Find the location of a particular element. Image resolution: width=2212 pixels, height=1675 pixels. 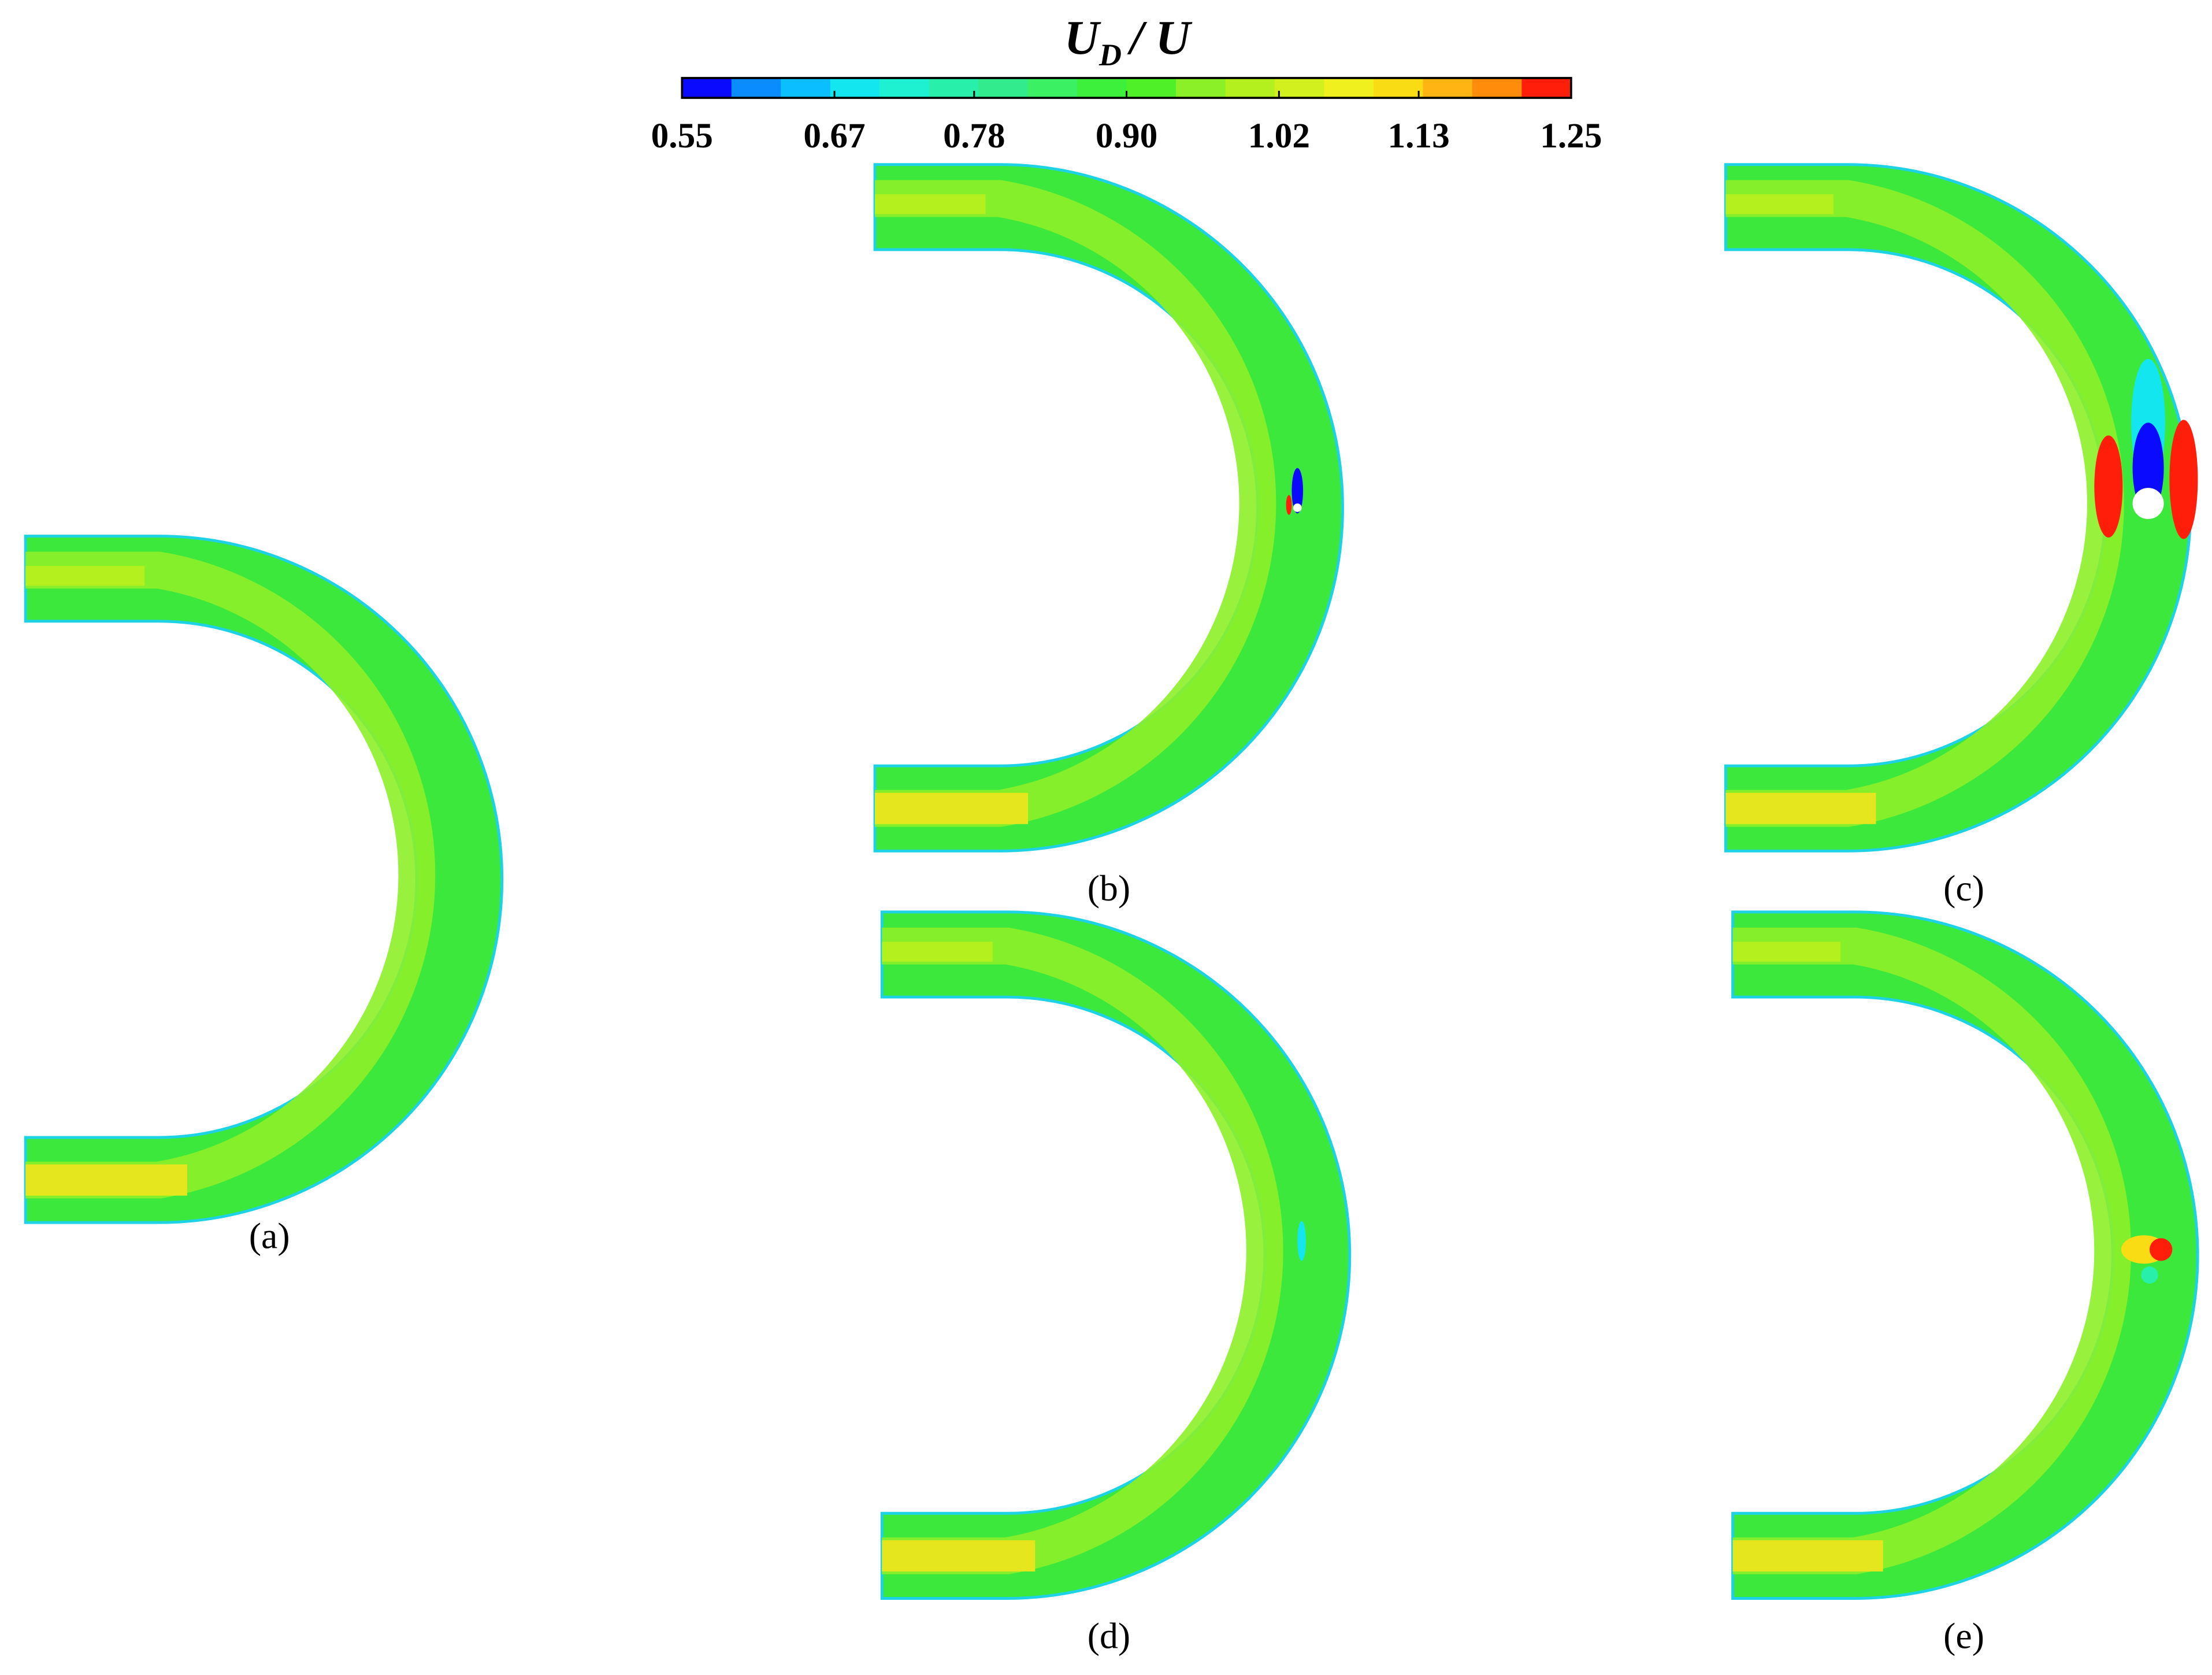

wake-red-right is located at coordinates (2183, 479).